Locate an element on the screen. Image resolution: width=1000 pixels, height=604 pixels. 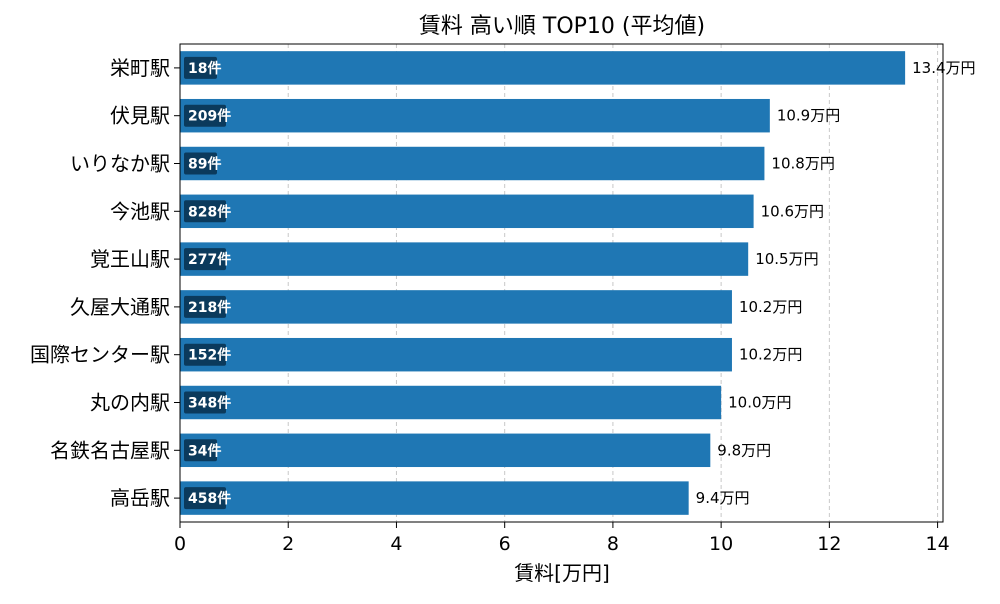
count-label: 152件 is located at coordinates (209, 355).